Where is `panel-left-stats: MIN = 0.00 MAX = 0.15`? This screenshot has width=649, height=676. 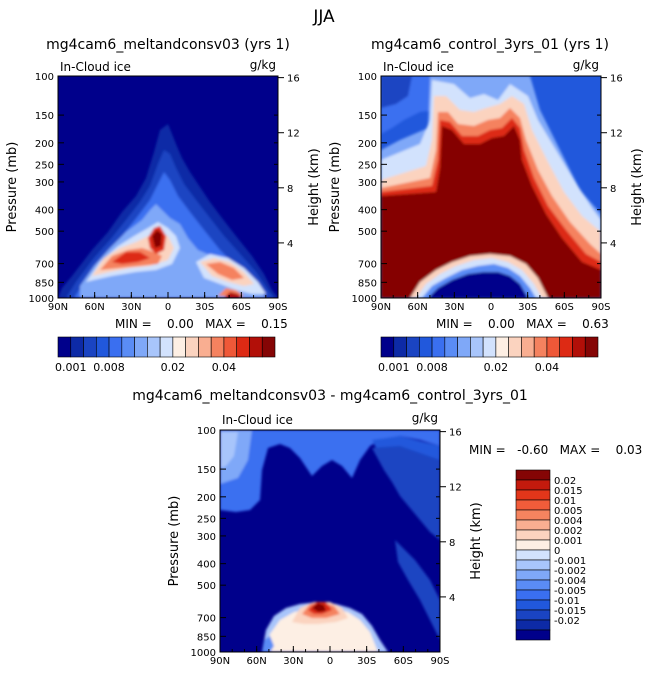 panel-left-stats: MIN = 0.00 MAX = 0.15 is located at coordinates (201, 324).